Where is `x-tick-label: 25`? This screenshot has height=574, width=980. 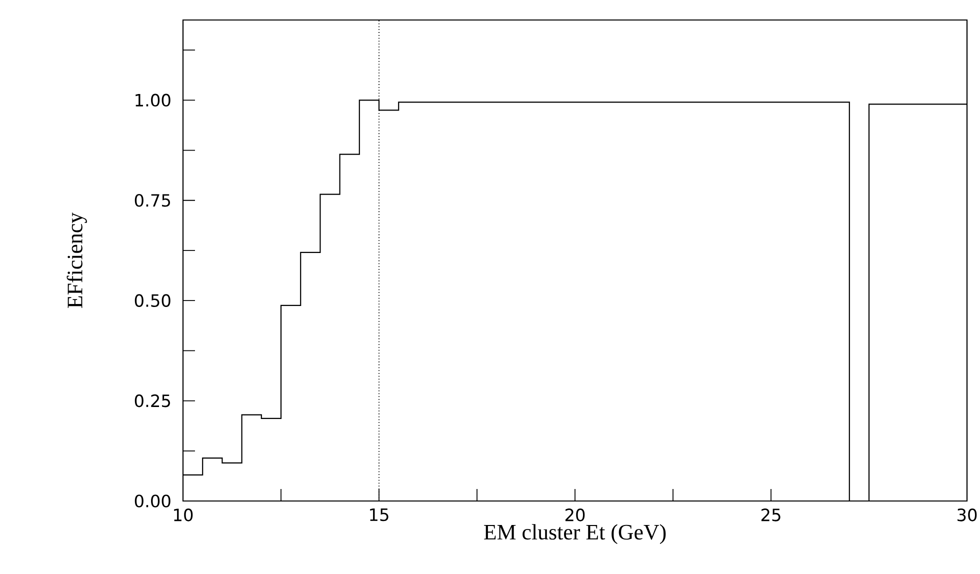
x-tick-label: 25 is located at coordinates (770, 515).